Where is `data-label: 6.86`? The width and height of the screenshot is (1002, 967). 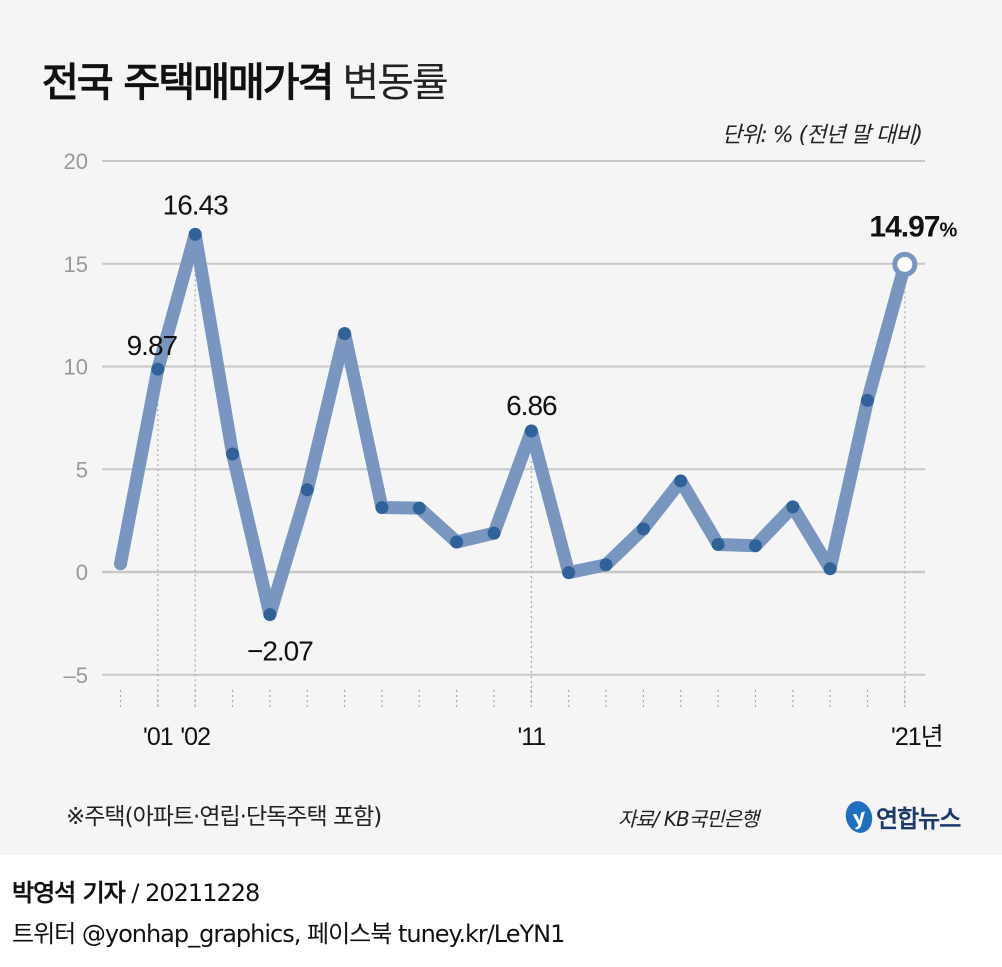
data-label: 6.86 is located at coordinates (531, 405).